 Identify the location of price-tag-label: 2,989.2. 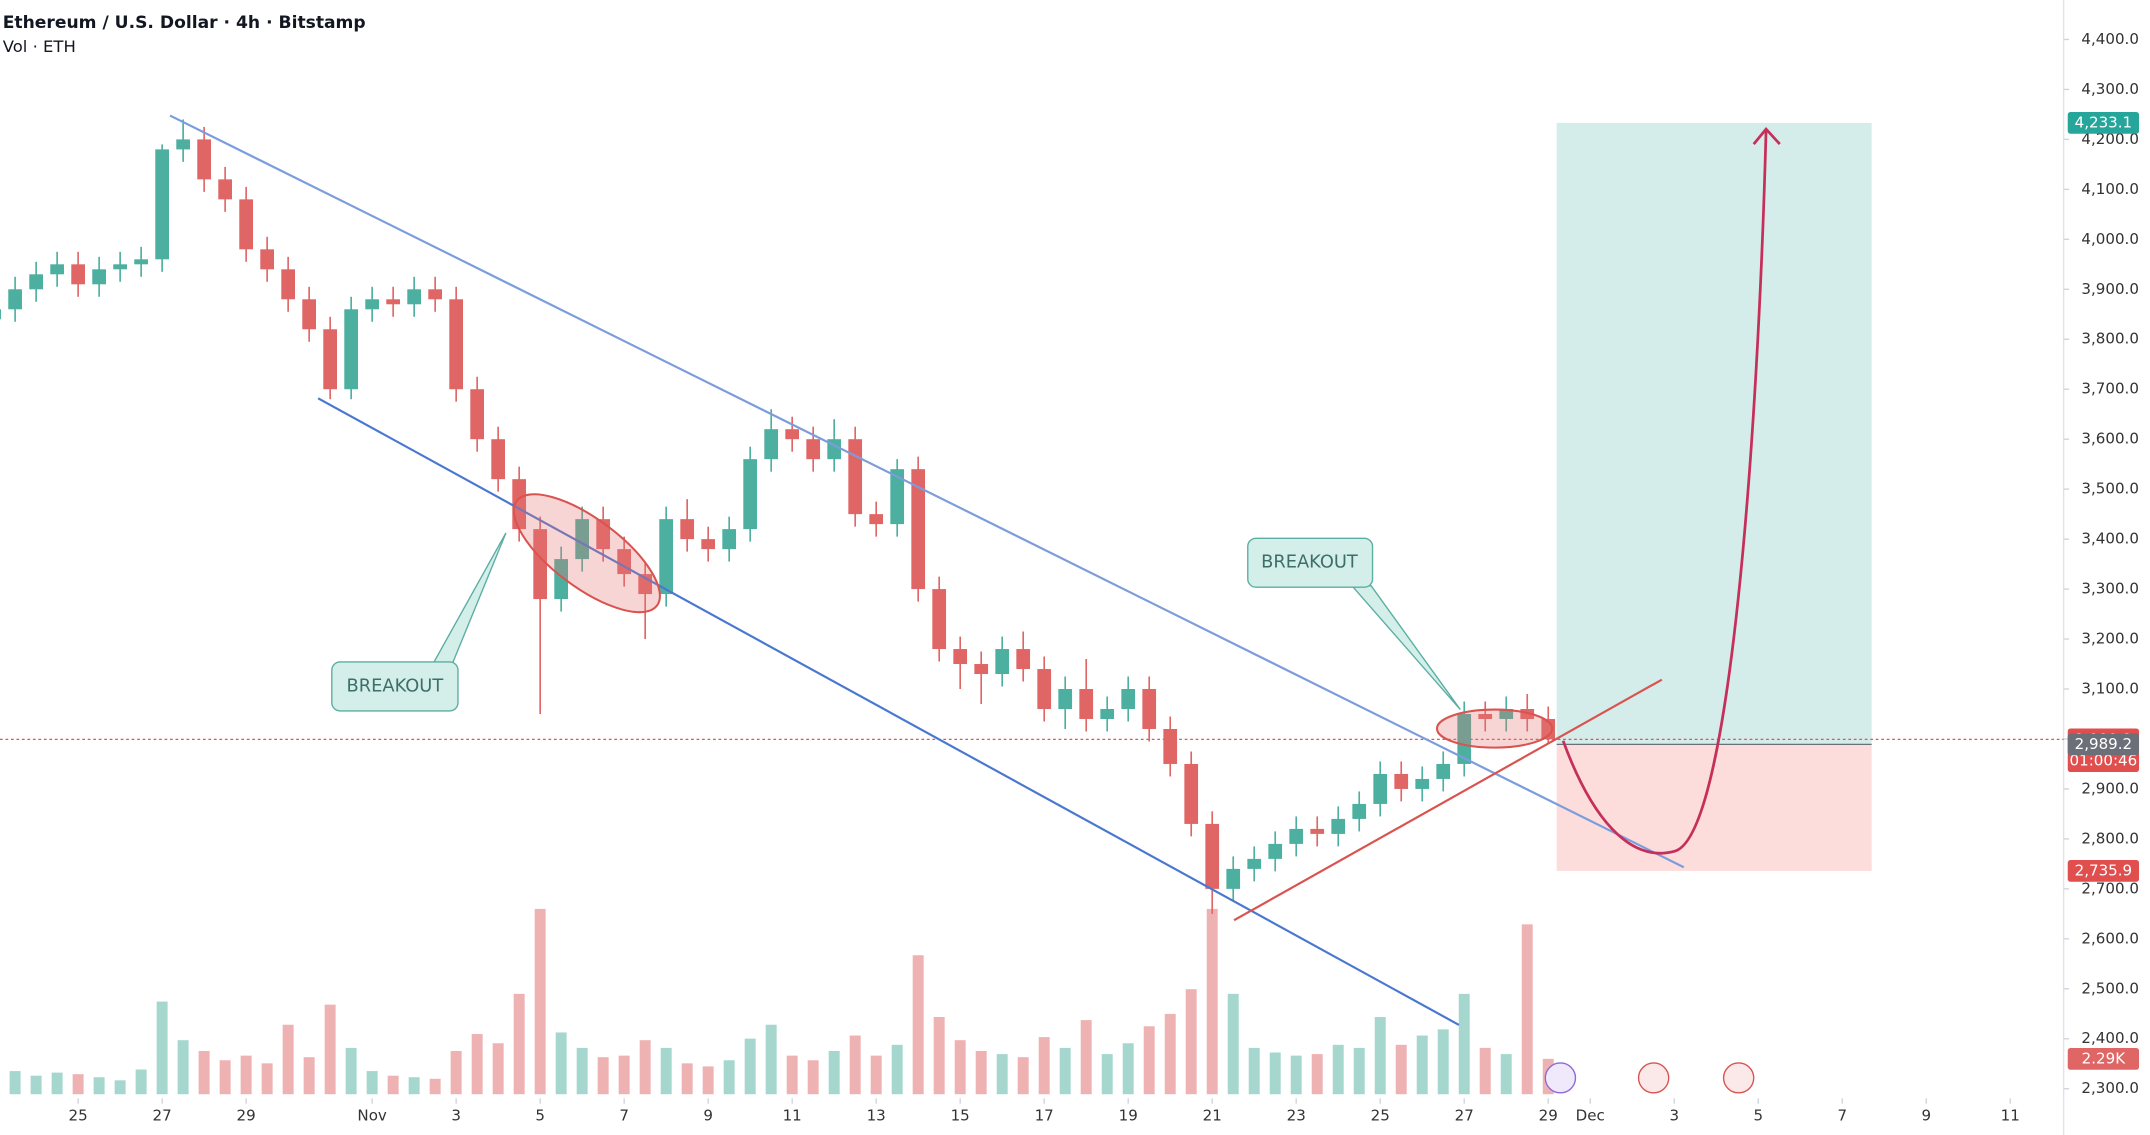
(2104, 744).